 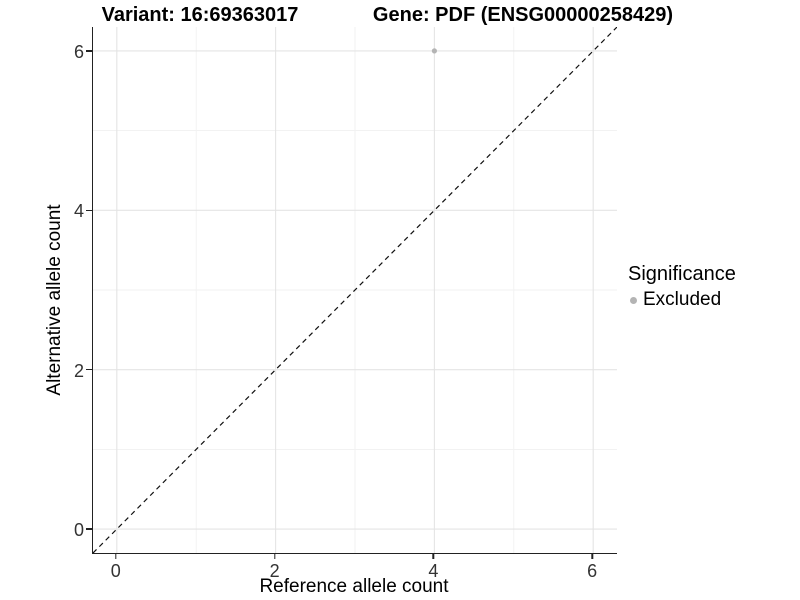 I want to click on excluded-marker-icon, so click(x=633, y=300).